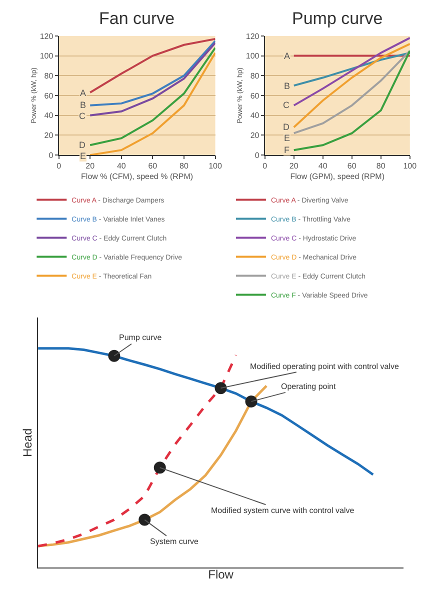 This screenshot has height=590, width=433. Describe the element at coordinates (325, 366) in the screenshot. I see `annotation: Modified operating point with control valve` at that location.